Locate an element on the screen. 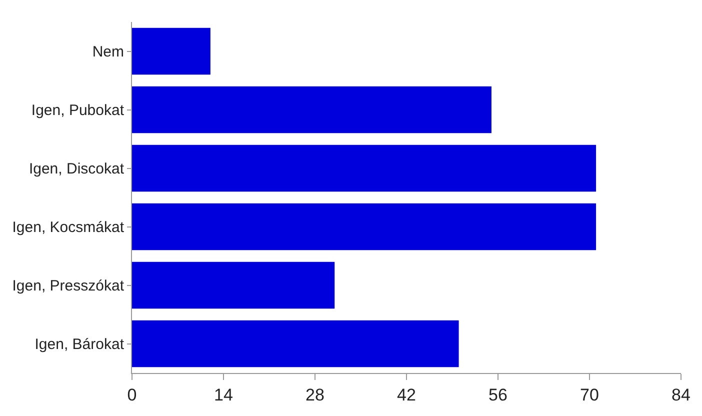 The image size is (702, 416). y-tick-label: Igen, Pubokat is located at coordinates (78, 110).